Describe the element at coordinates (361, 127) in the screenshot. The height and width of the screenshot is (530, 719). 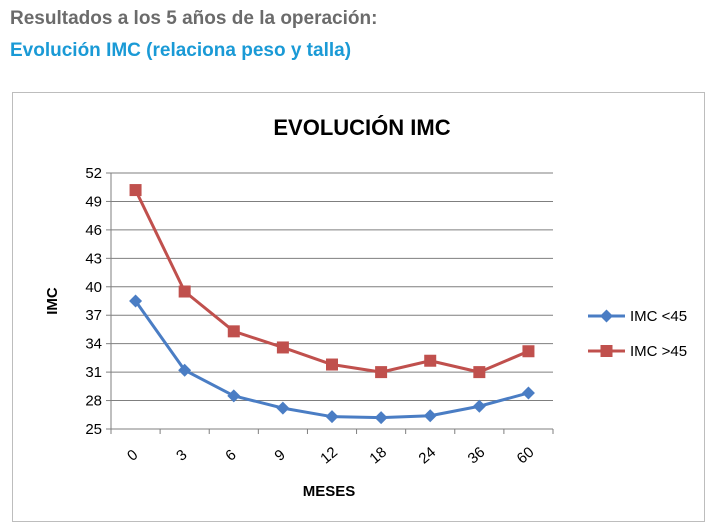
I see `chart-title: EVOLUCIÓN IMC` at that location.